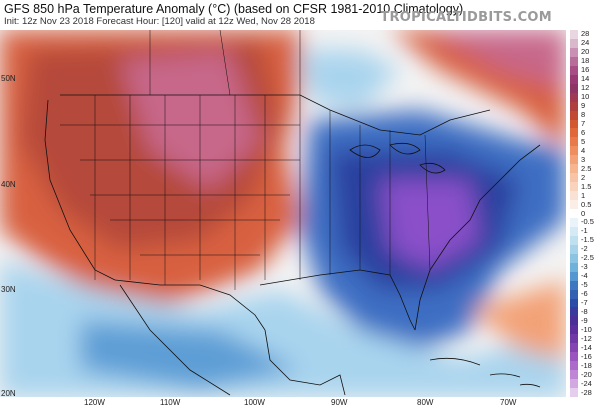 The height and width of the screenshot is (408, 600). I want to click on colorbar-label: -2.5, so click(587, 258).